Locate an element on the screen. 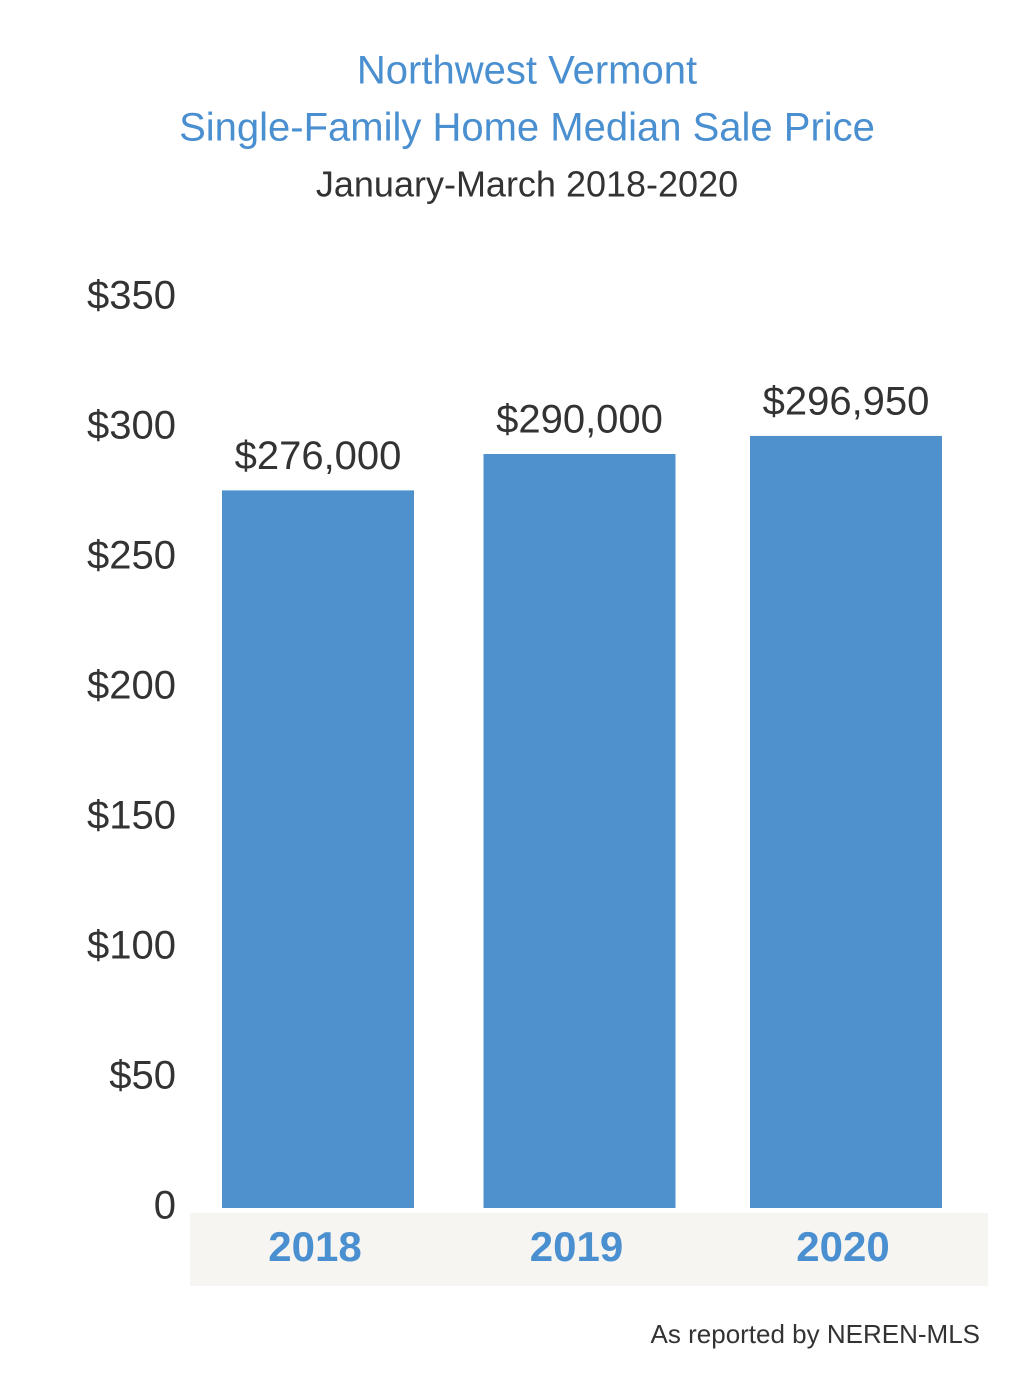  y-tick-label: $50 is located at coordinates (142, 1076).